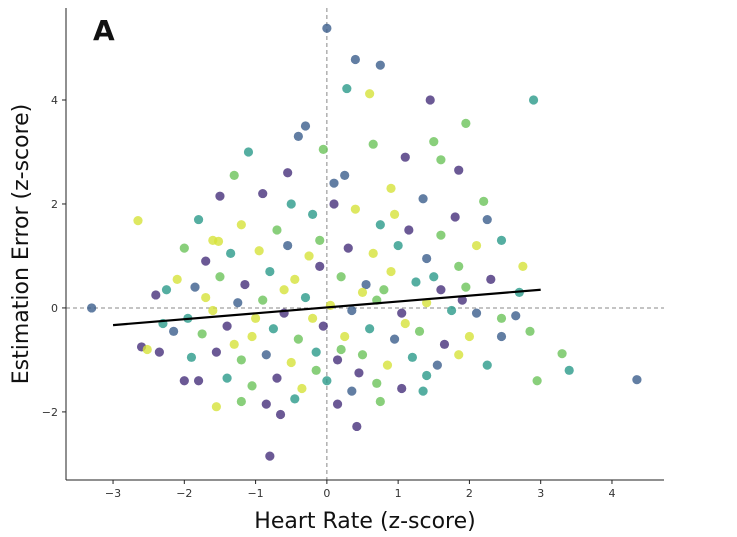 Image resolution: width=737 pixels, height=537 pixels. What do you see at coordinates (54, 204) in the screenshot?
I see `y-tick-label: 2` at bounding box center [54, 204].